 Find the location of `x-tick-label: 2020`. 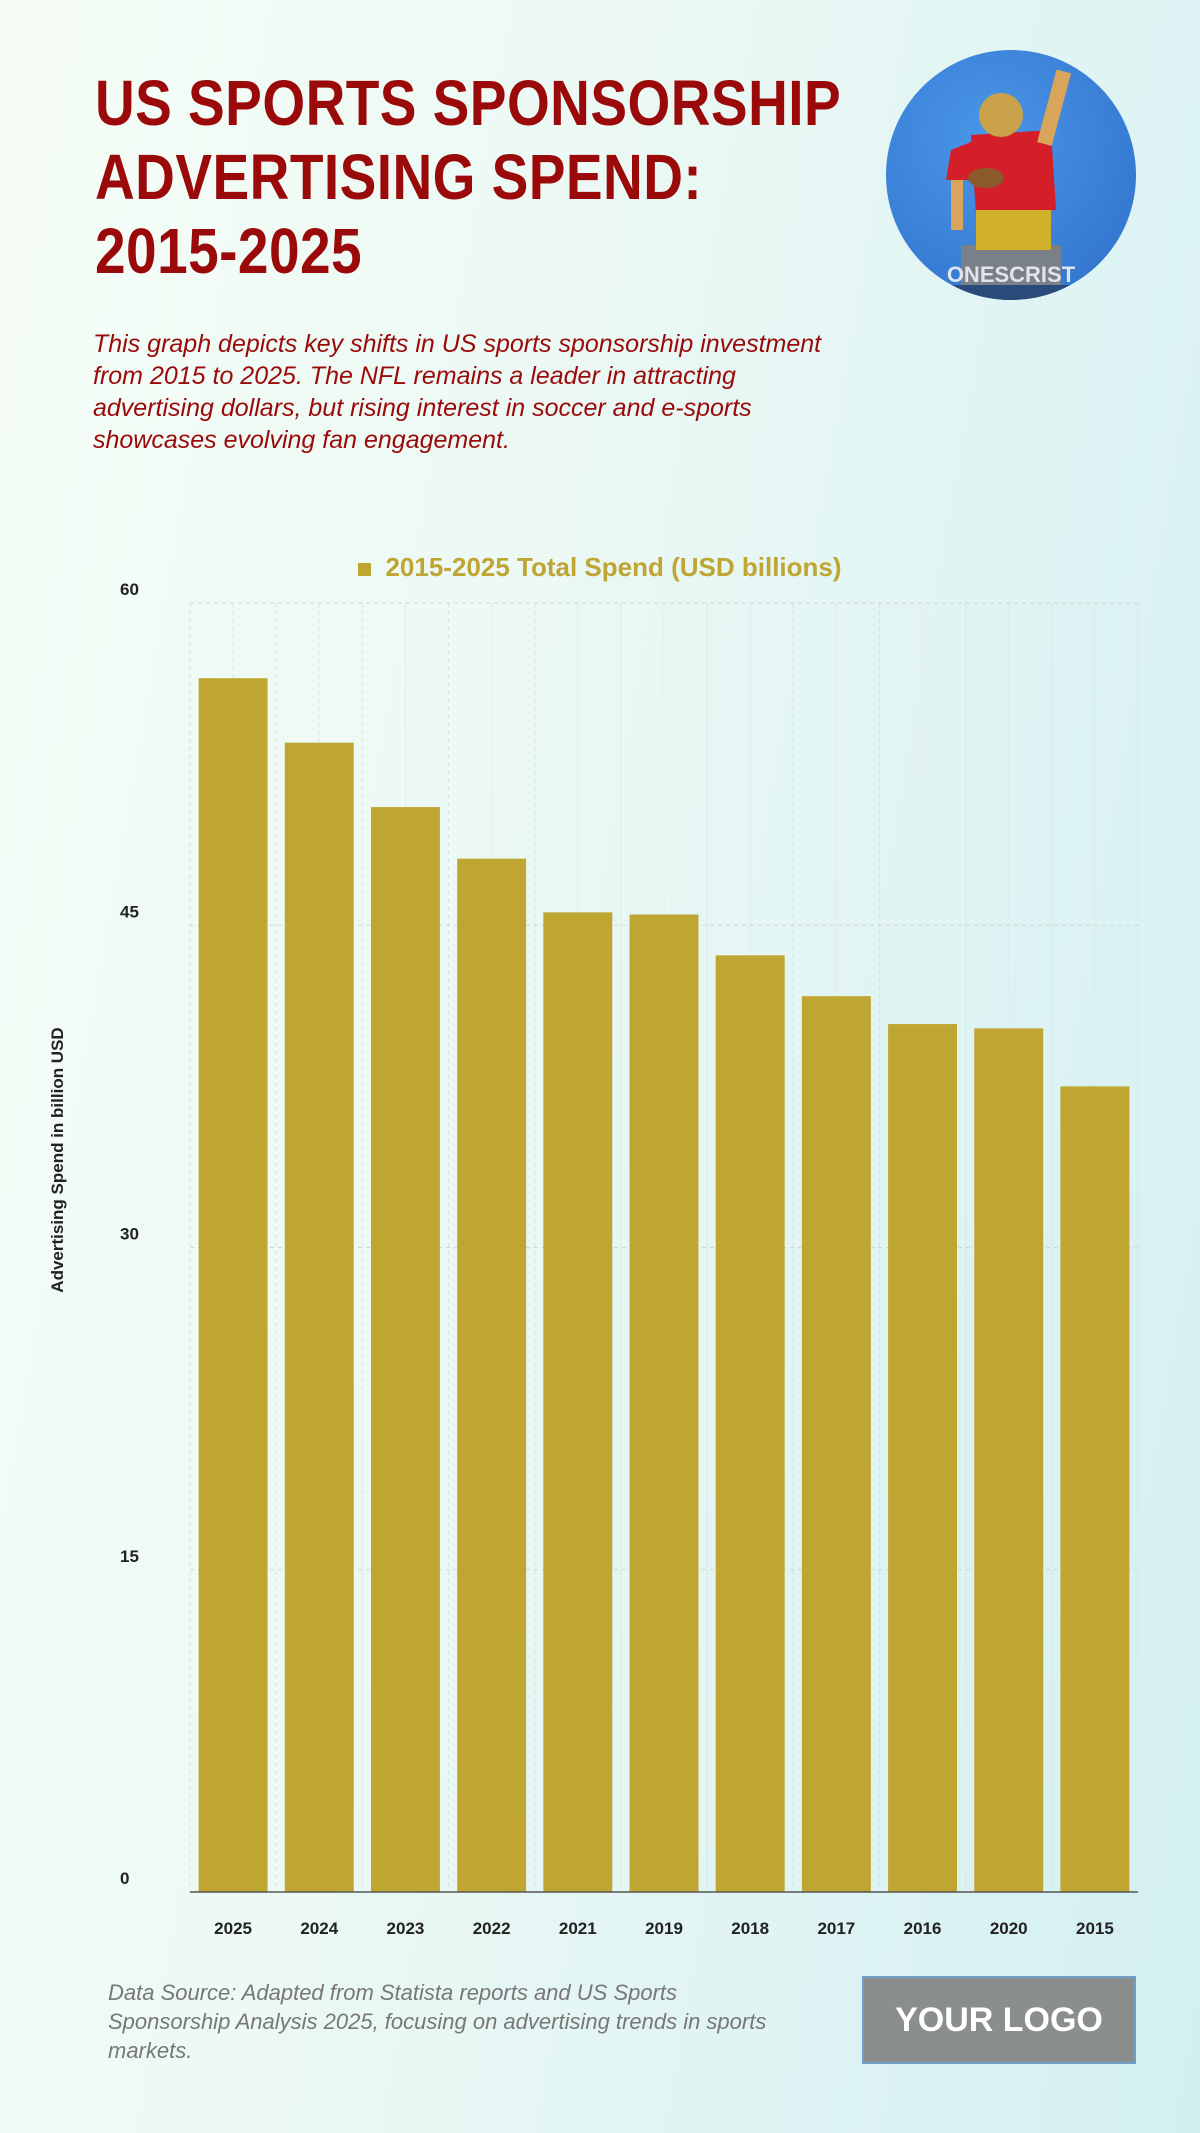

x-tick-label: 2020 is located at coordinates (1009, 1928).